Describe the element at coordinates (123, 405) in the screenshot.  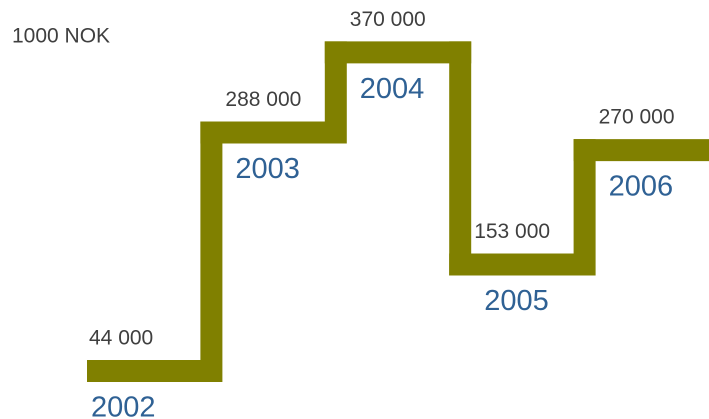
I see `year-label: 2002` at that location.